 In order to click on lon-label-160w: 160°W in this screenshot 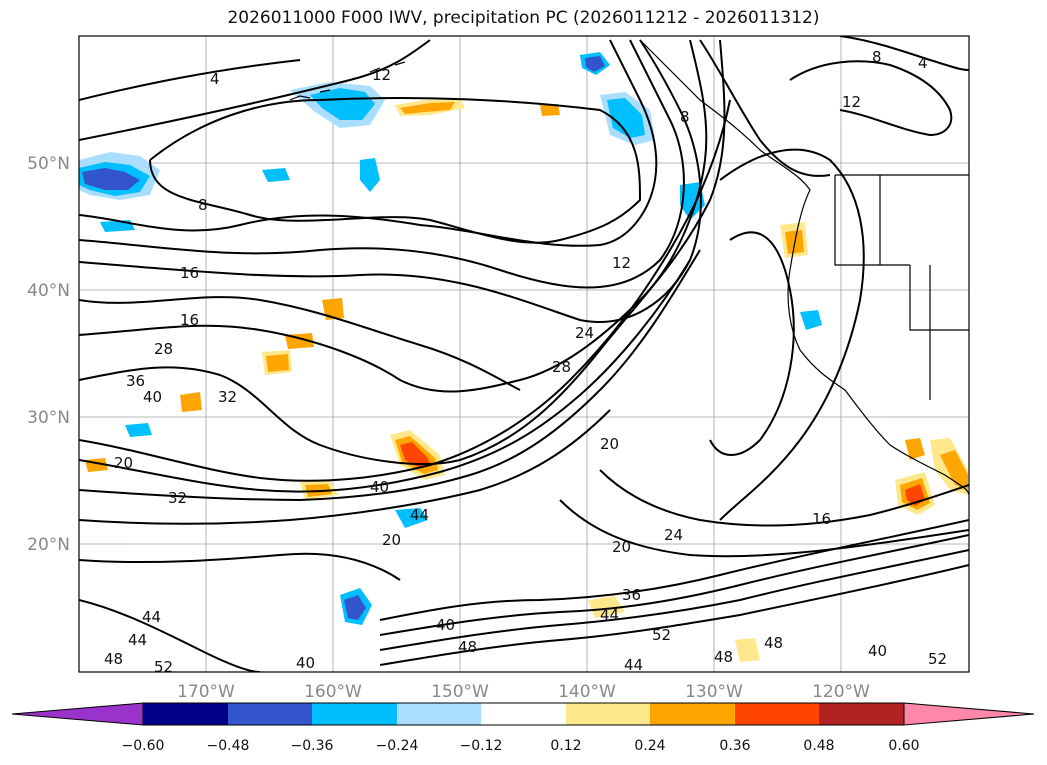, I will do `click(333, 692)`.